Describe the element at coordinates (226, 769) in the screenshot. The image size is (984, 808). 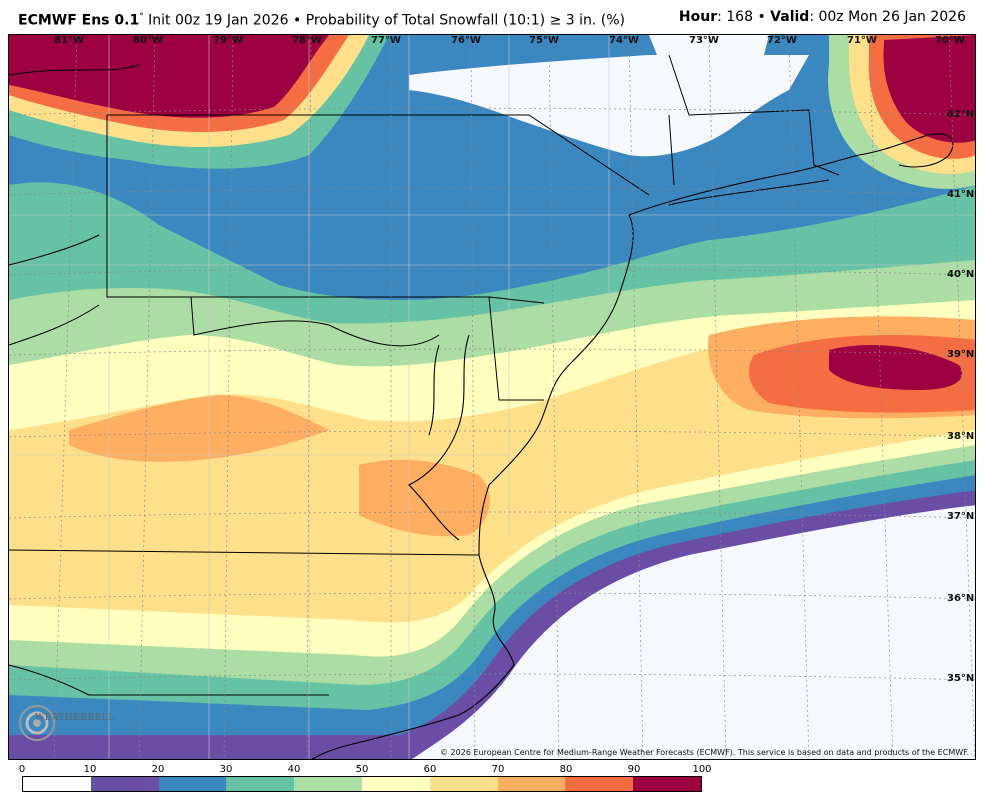
I see `legend-tick-label: 30` at that location.